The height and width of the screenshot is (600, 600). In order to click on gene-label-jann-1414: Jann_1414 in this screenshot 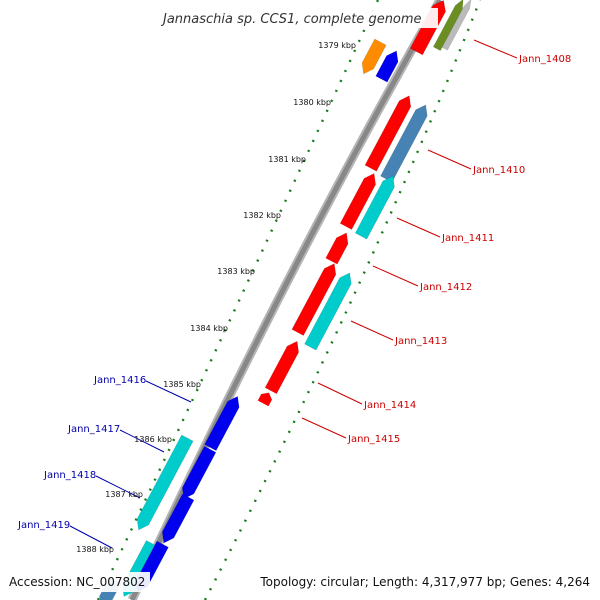, I will do `click(389, 405)`.